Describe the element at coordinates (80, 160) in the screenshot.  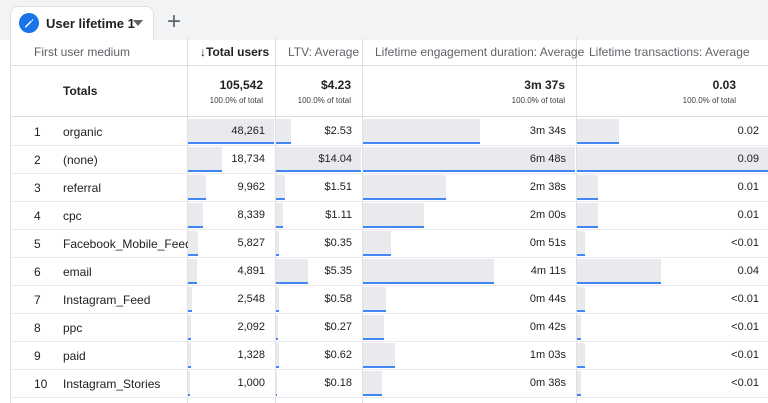
I see `first-user-medium-cell: (none)` at that location.